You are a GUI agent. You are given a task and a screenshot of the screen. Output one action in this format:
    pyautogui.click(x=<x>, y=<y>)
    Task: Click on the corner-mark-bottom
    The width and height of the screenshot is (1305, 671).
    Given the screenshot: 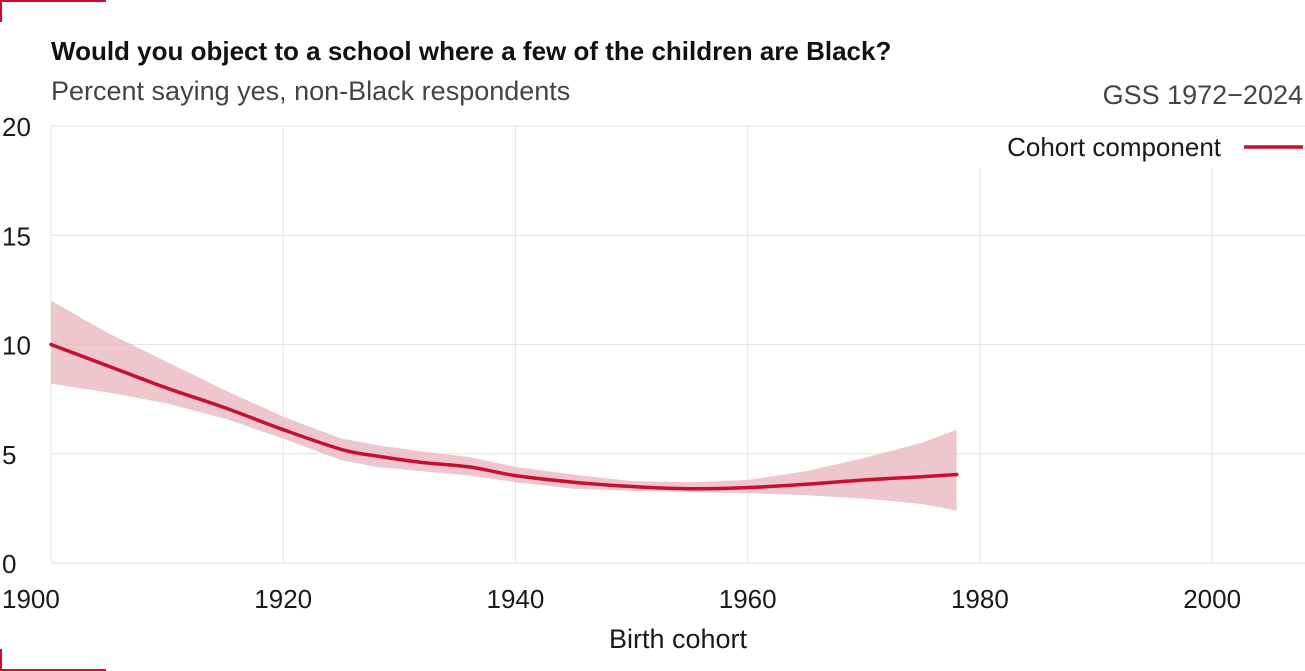 What is the action you would take?
    pyautogui.click(x=53, y=670)
    